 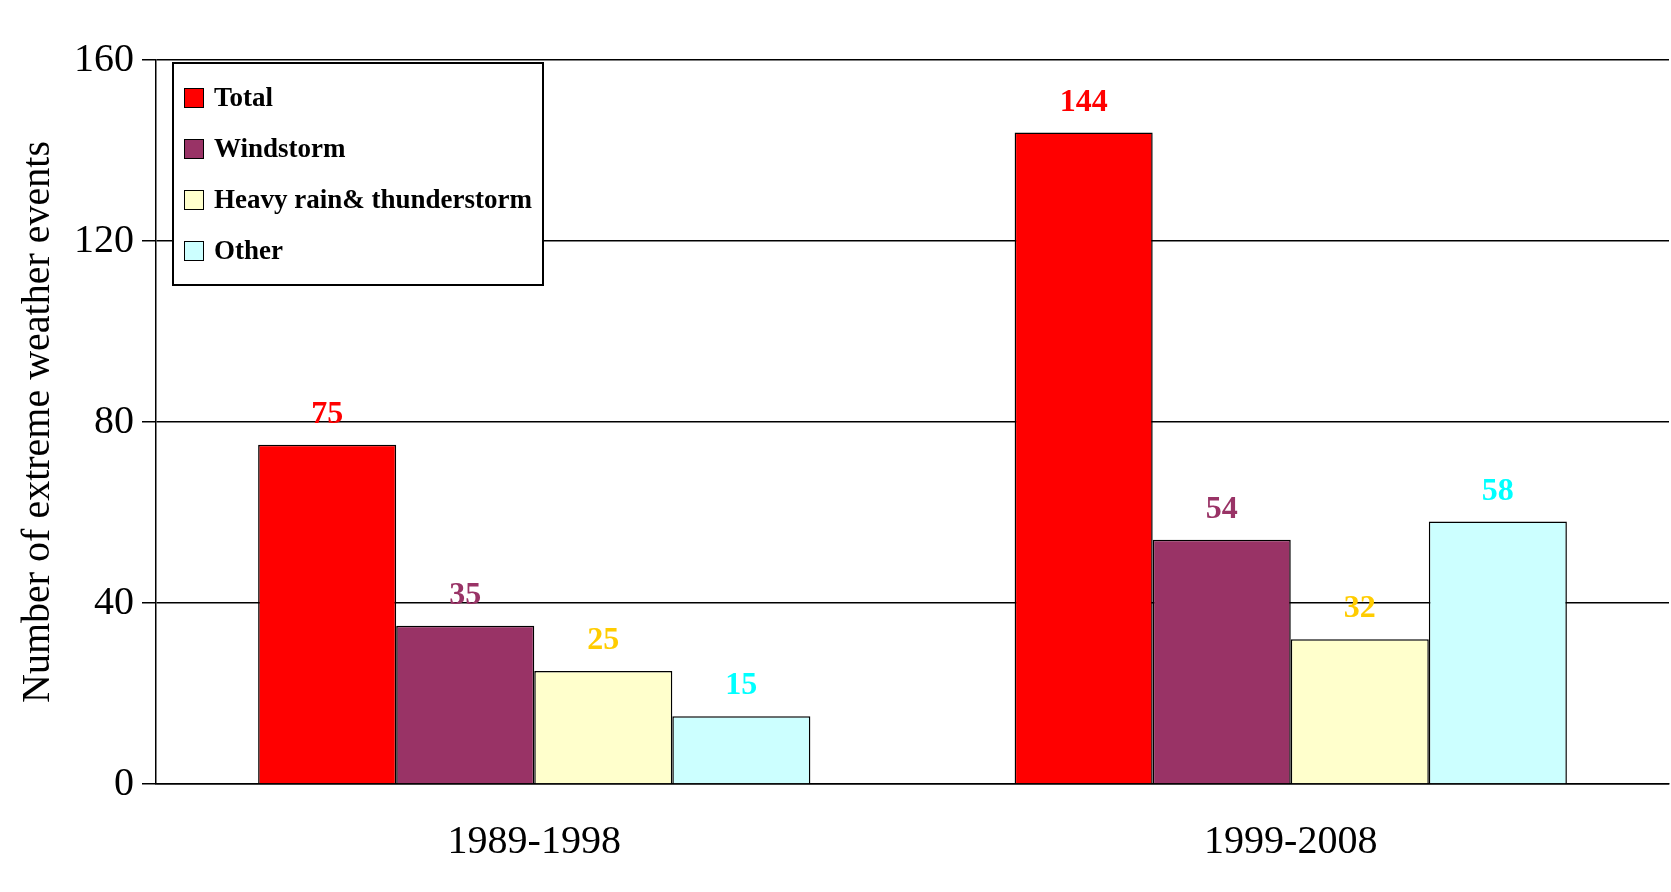 What do you see at coordinates (104, 238) in the screenshot?
I see `y-tick-label: 120` at bounding box center [104, 238].